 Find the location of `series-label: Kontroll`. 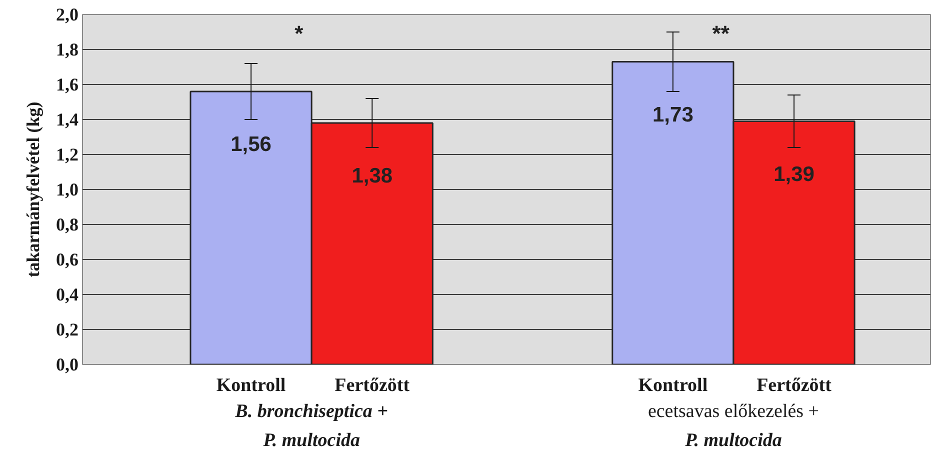

series-label: Kontroll is located at coordinates (251, 385).